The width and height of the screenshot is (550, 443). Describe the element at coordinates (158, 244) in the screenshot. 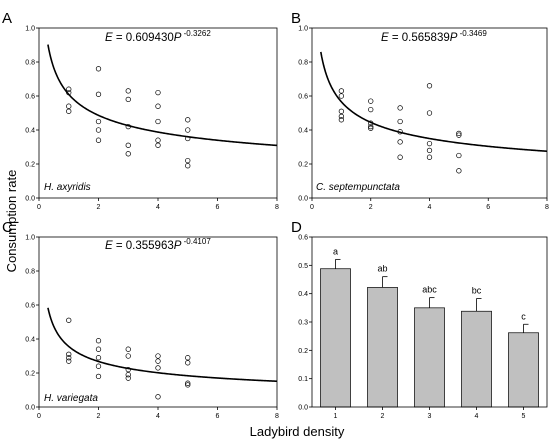

I see `equation: E = 0.355963P -0.4107` at that location.